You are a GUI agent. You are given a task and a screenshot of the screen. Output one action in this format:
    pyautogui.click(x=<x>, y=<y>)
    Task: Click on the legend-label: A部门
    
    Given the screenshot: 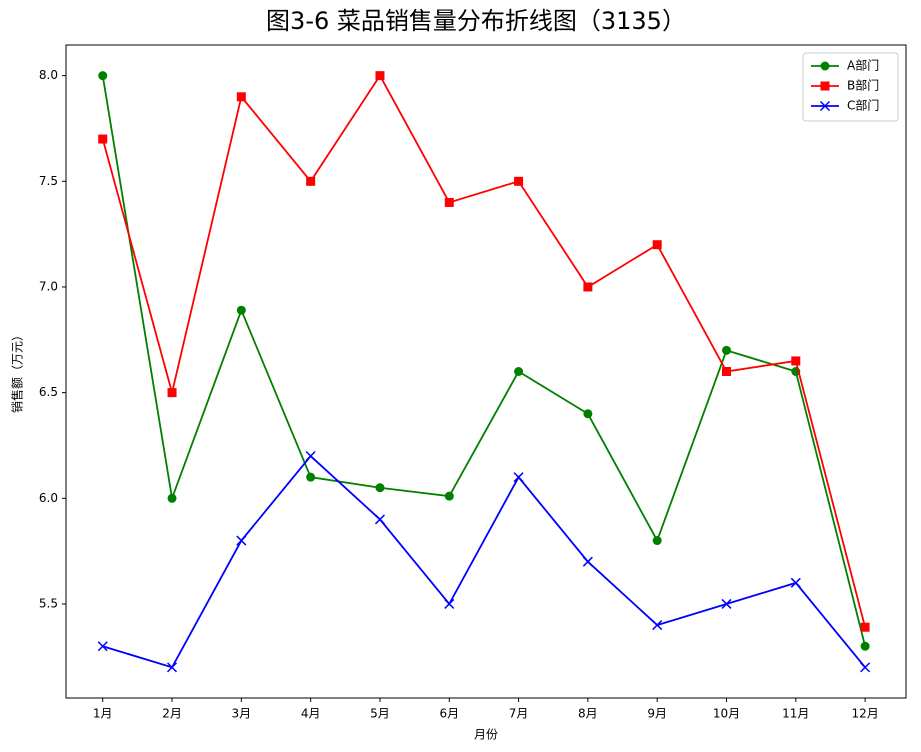 What is the action you would take?
    pyautogui.click(x=863, y=65)
    